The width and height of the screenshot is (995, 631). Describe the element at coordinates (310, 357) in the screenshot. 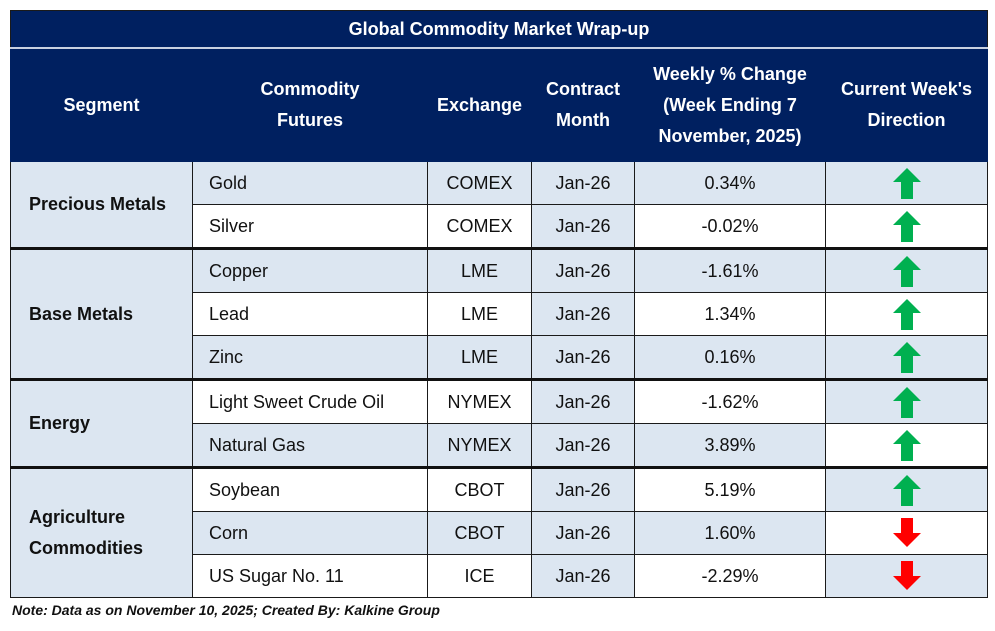

I see `commodity-cell: Zinc` at that location.